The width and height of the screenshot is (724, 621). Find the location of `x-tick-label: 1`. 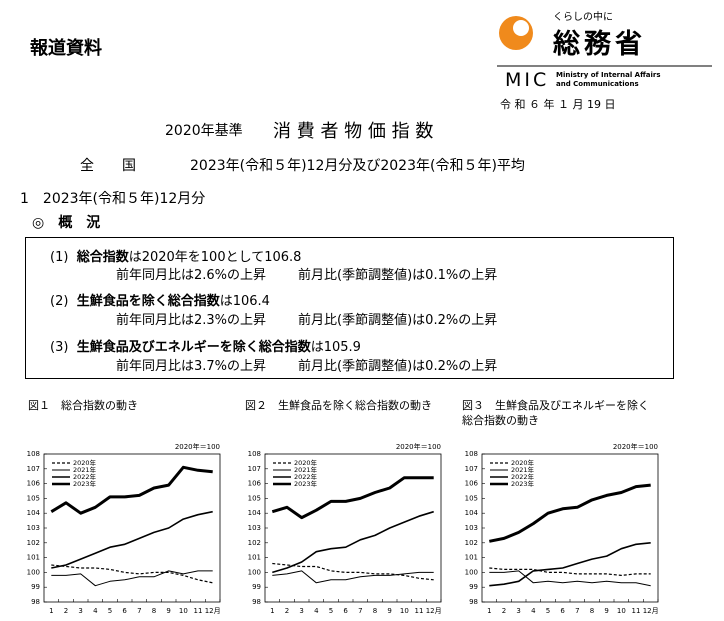

x-tick-label: 1 is located at coordinates (272, 611).